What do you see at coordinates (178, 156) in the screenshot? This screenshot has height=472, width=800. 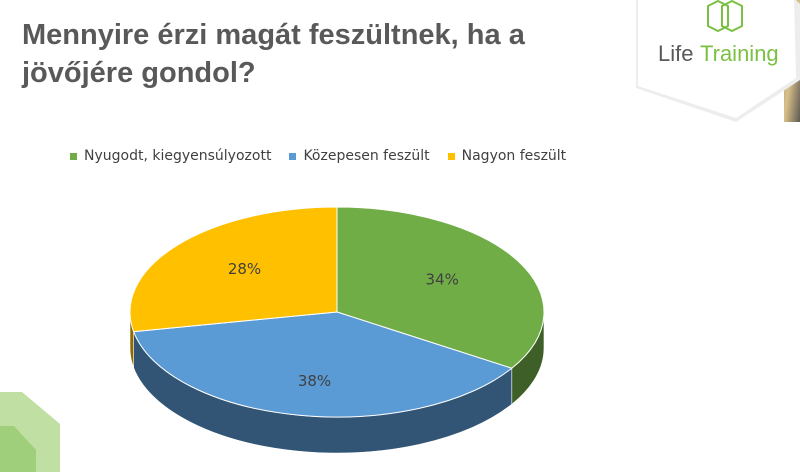 I see `legend-label: Nyugodt, kiegyensúlyozott` at bounding box center [178, 156].